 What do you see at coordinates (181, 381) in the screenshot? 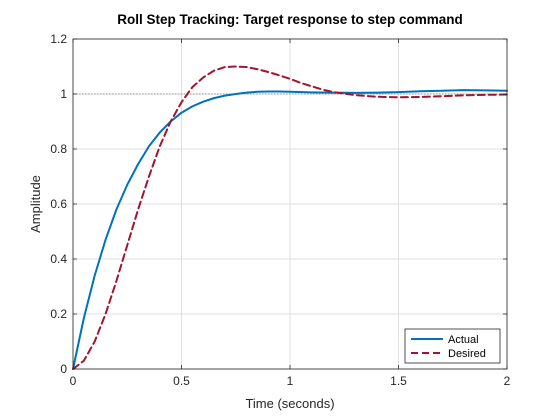
I see `x-tick-label: 0.5` at bounding box center [181, 381].